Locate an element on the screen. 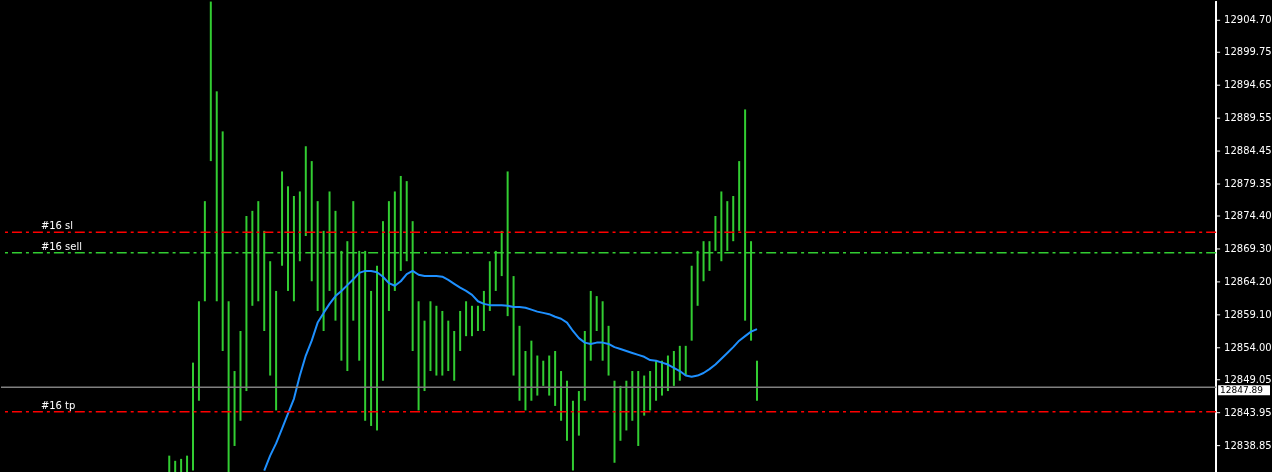 This screenshot has width=1272, height=472. y-tick-label: 12843.95 is located at coordinates (1248, 412).